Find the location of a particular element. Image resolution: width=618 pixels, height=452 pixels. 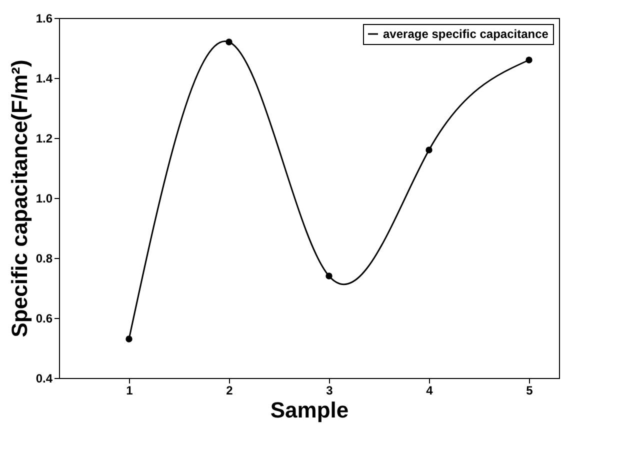

y-tick-label: 0.4 is located at coordinates (44, 379).